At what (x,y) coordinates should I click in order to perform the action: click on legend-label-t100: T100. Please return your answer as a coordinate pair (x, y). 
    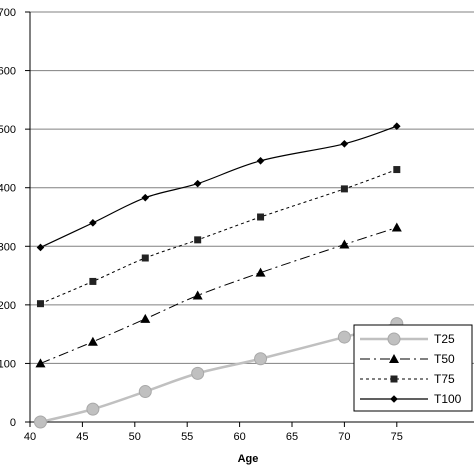
    Looking at the image, I should click on (448, 399).